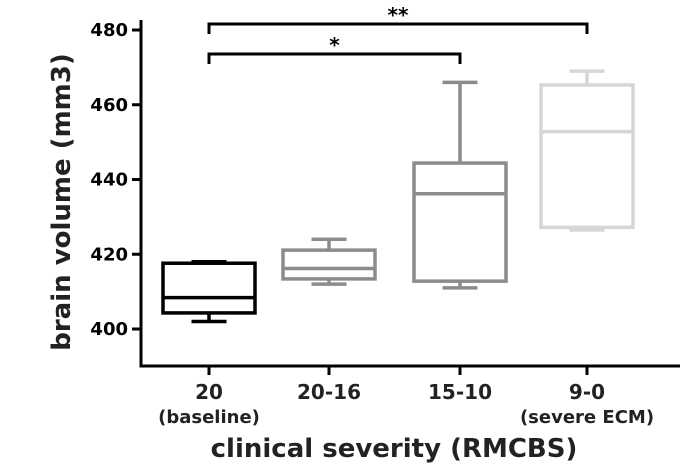 The width and height of the screenshot is (700, 467). What do you see at coordinates (62, 202) in the screenshot?
I see `y-axis-title: brain volume (mm3)` at bounding box center [62, 202].